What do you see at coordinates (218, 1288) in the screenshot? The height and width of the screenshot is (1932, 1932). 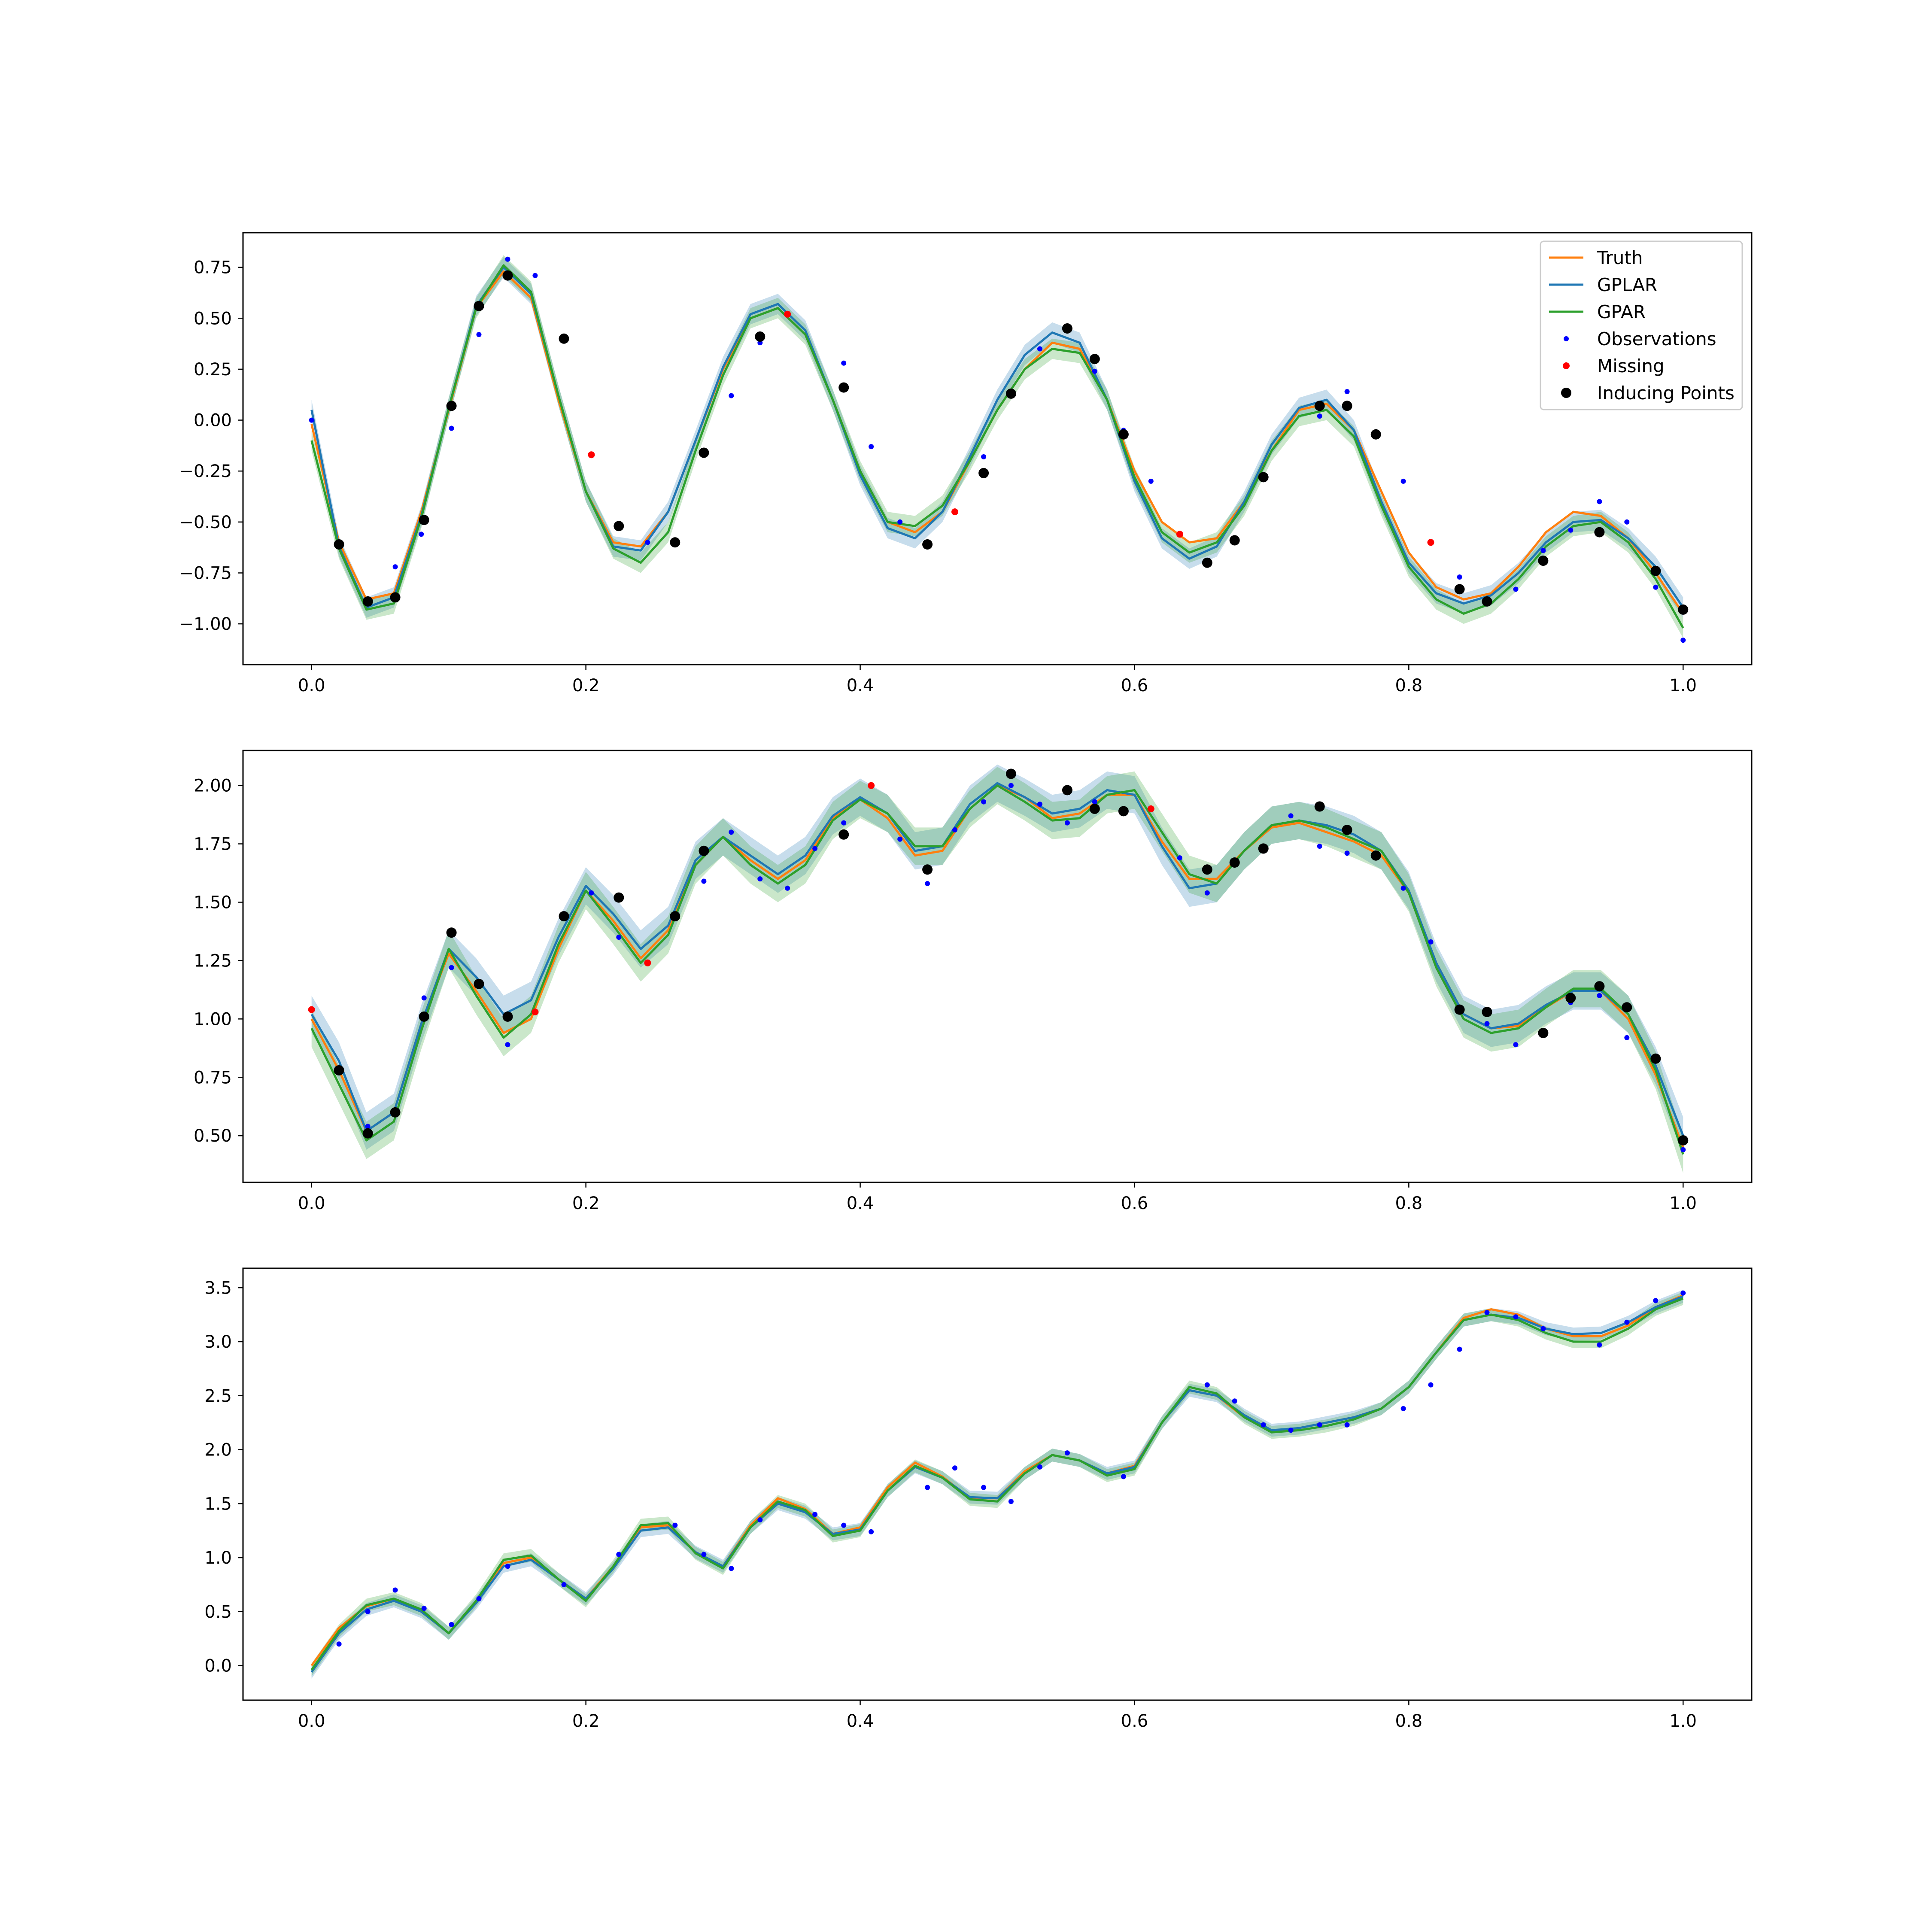 I see `y-tick-label: 3.5` at bounding box center [218, 1288].